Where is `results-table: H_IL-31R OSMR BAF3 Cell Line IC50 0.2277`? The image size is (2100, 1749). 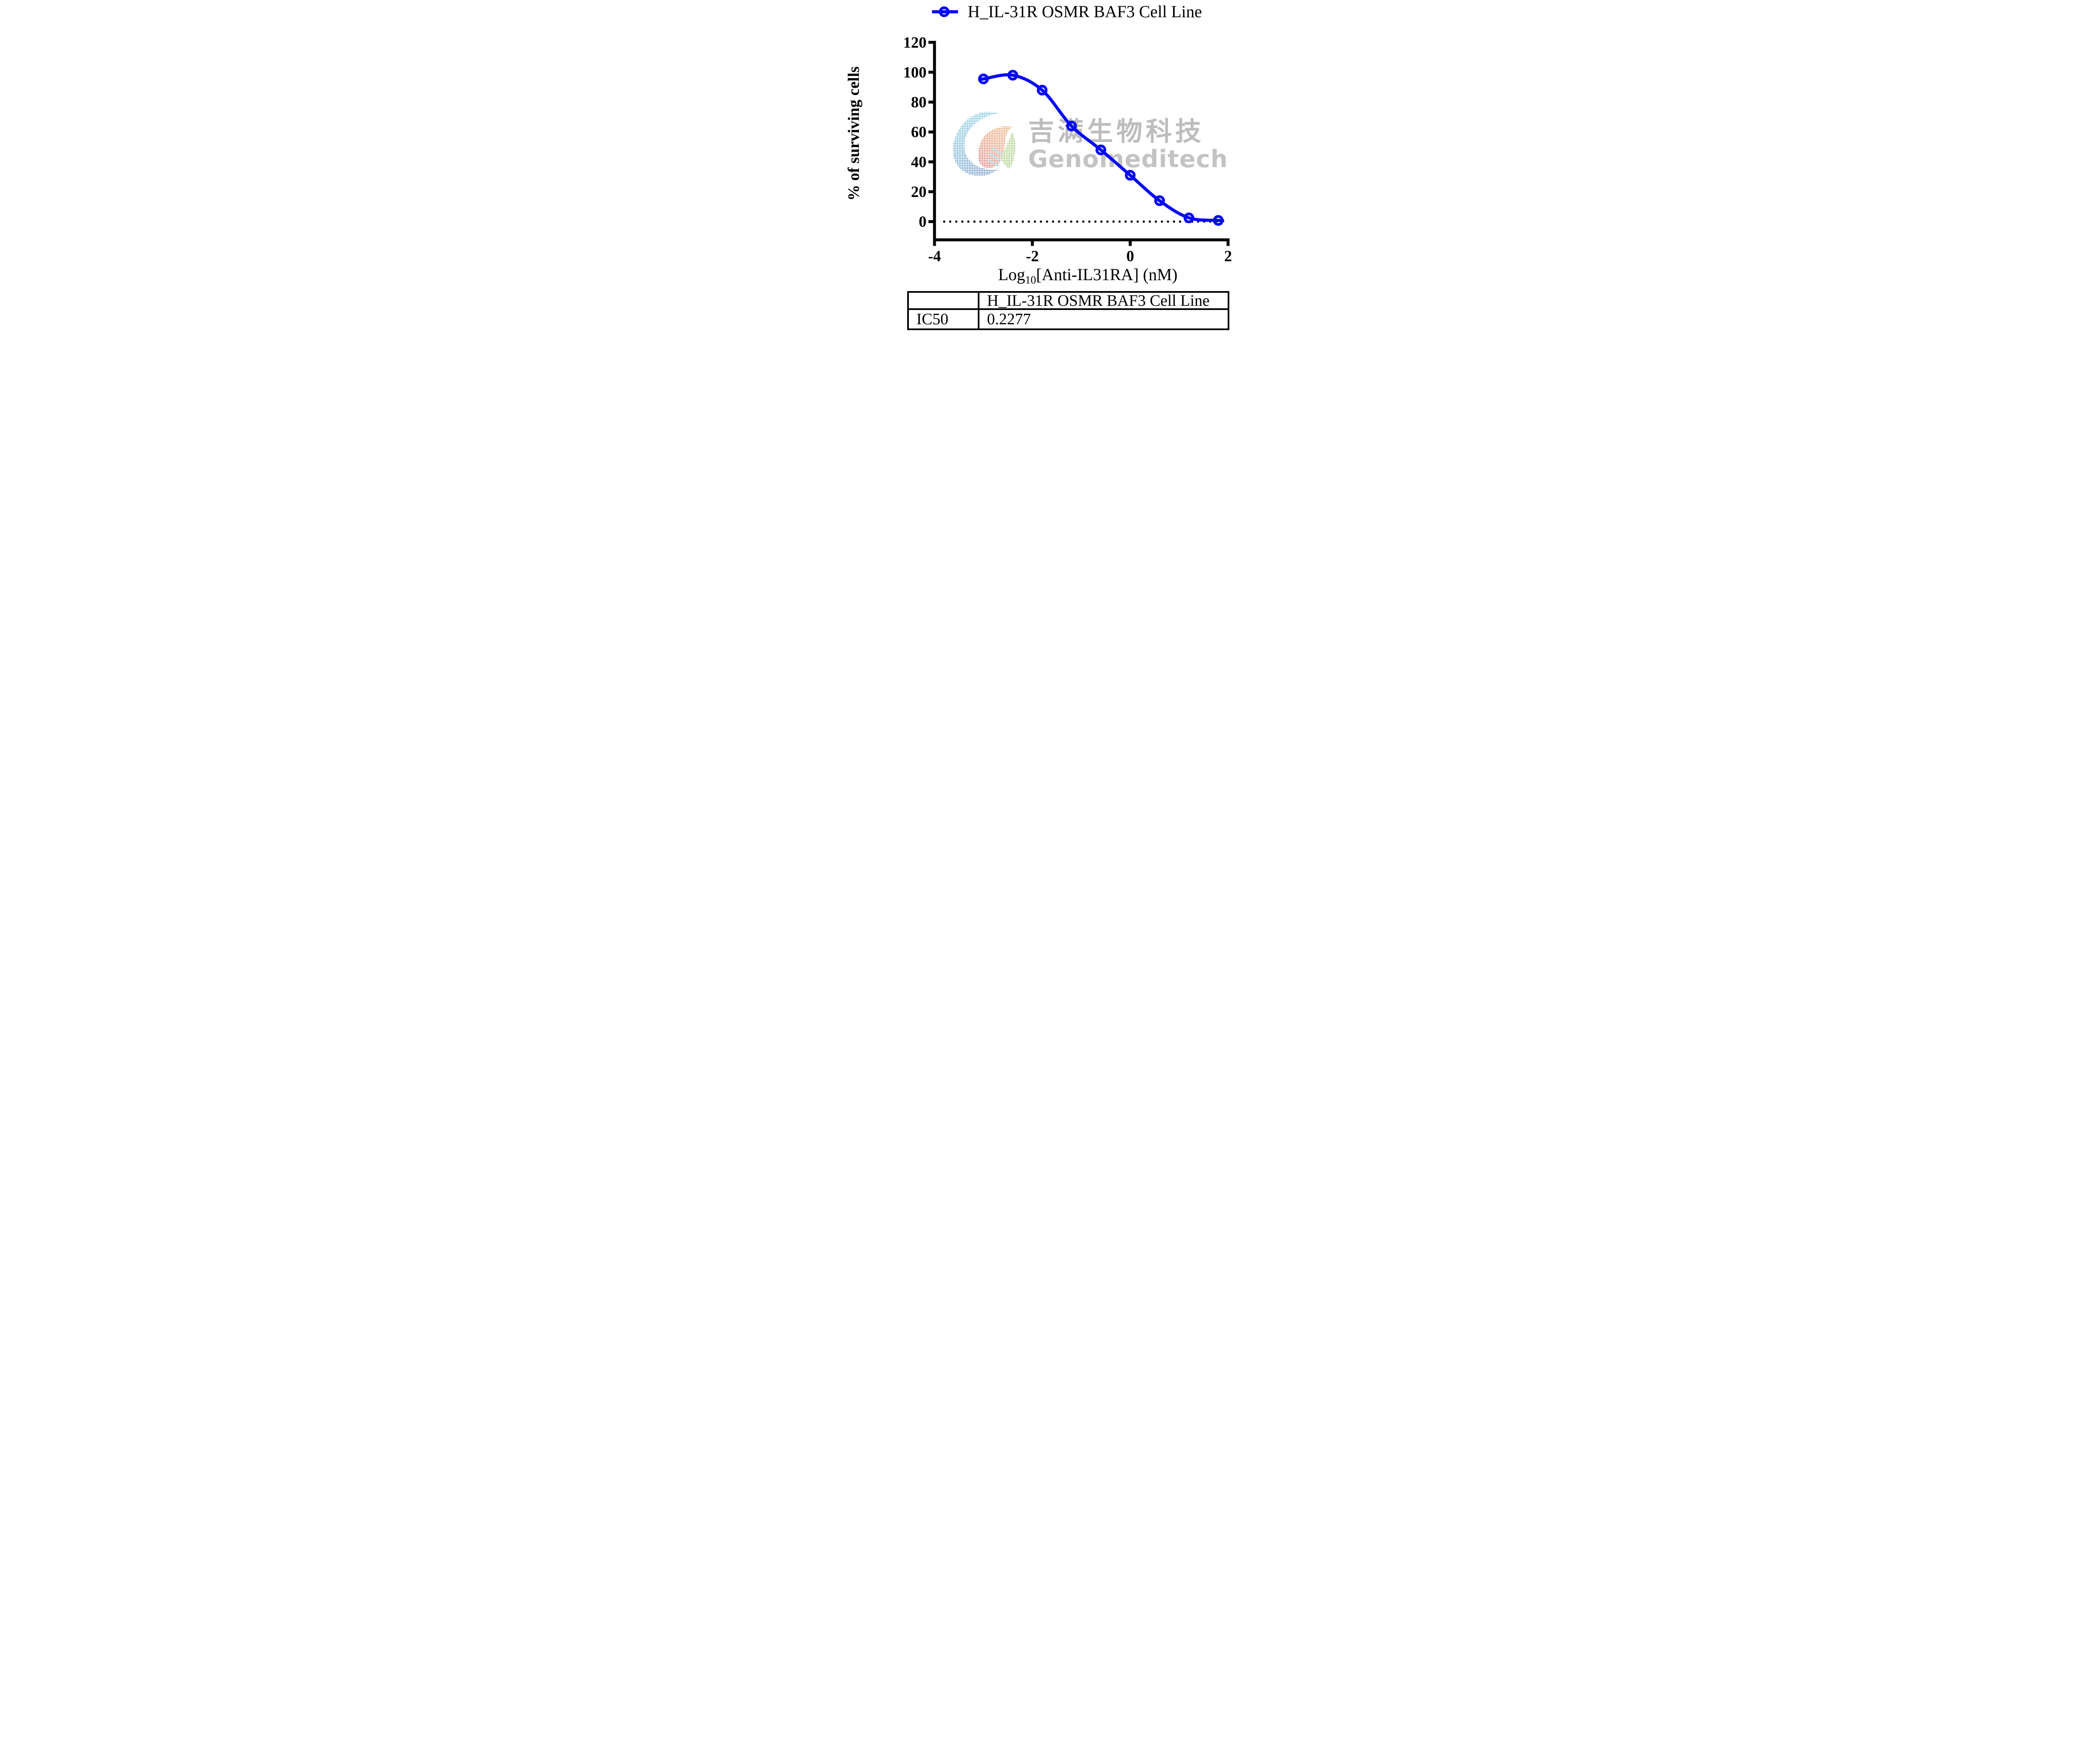 results-table: H_IL-31R OSMR BAF3 Cell Line IC50 0.2277 is located at coordinates (1068, 310).